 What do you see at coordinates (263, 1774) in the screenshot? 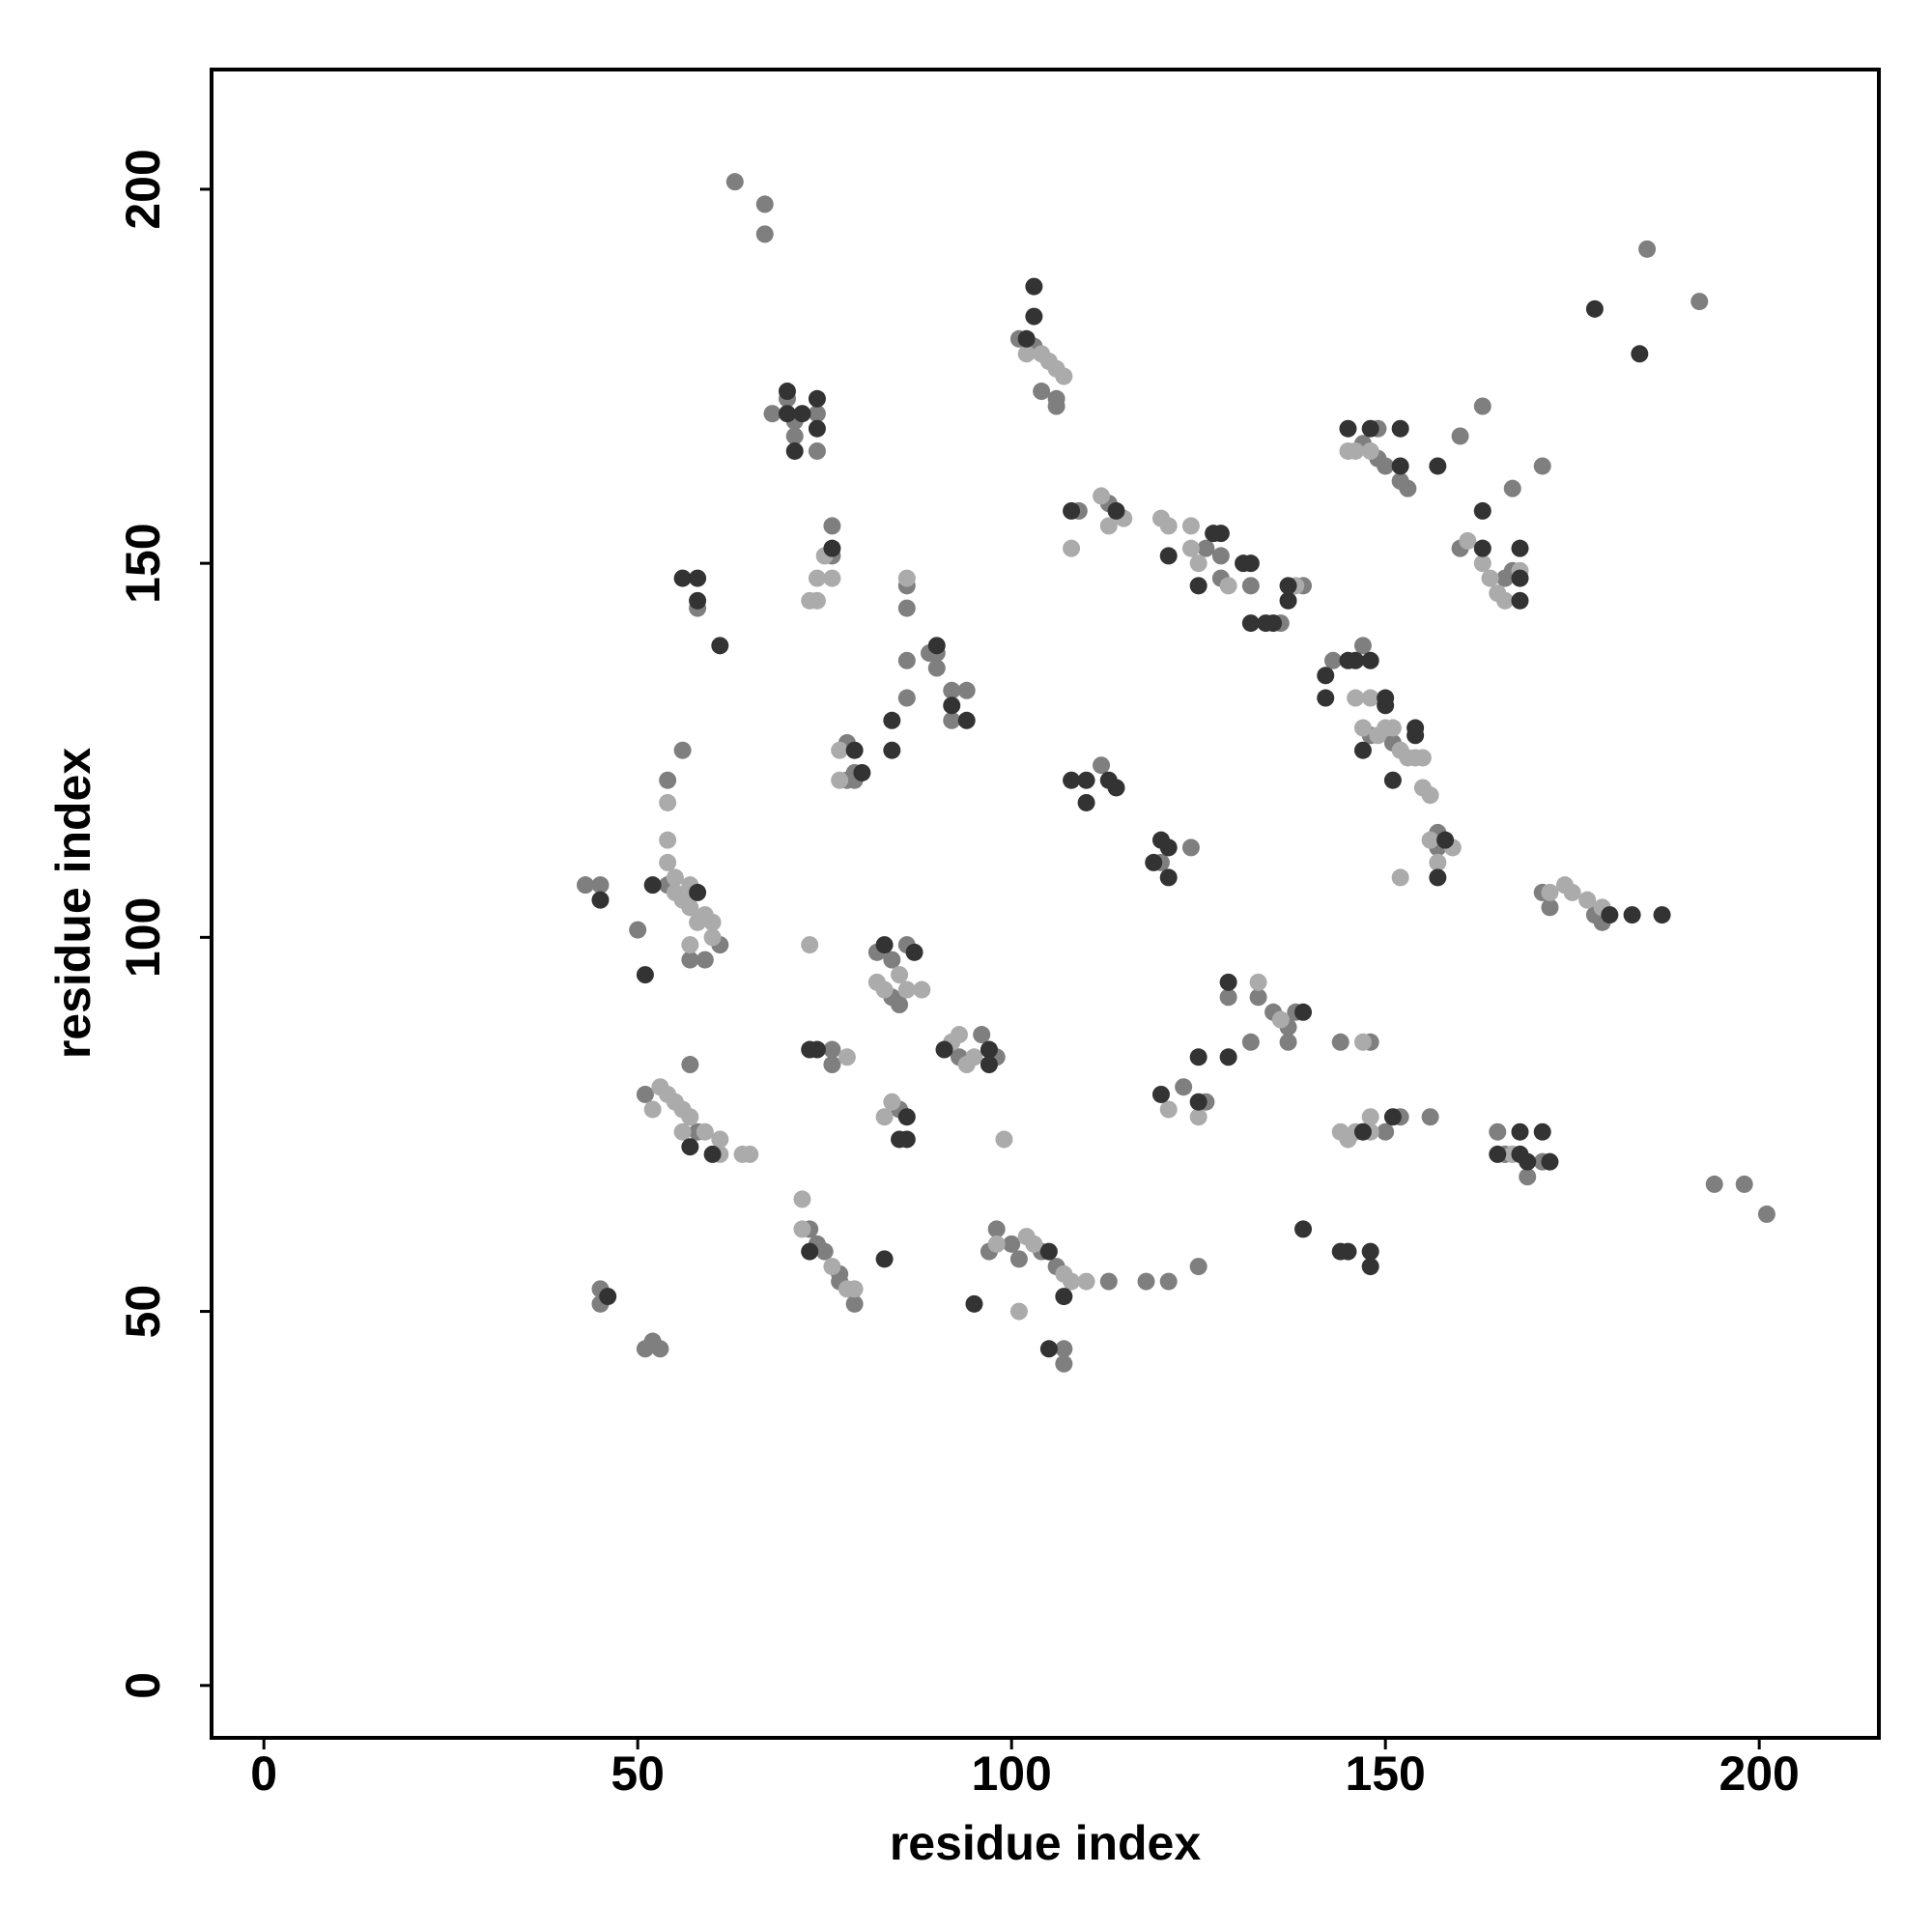
I see `x-tick-label: 0` at bounding box center [263, 1774].